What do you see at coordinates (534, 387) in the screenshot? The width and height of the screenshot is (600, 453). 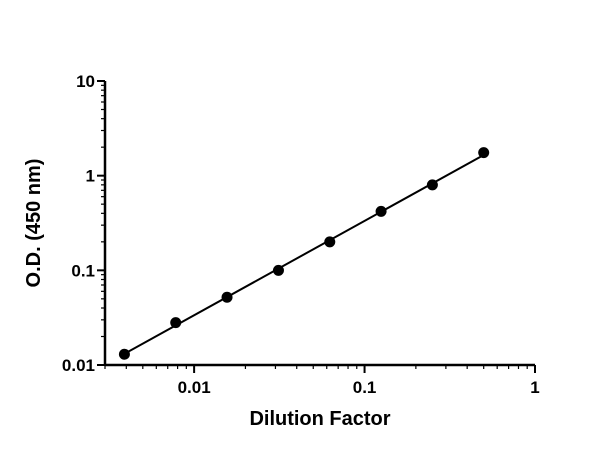 I see `x-tick-label: 1` at bounding box center [534, 387].